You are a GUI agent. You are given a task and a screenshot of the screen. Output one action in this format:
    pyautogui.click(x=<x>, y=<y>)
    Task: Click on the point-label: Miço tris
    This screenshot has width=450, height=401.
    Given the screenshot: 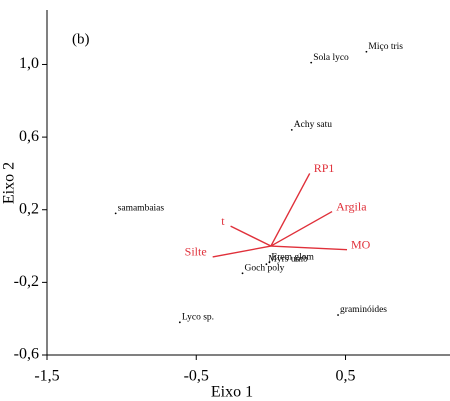 What is the action you would take?
    pyautogui.click(x=385, y=47)
    